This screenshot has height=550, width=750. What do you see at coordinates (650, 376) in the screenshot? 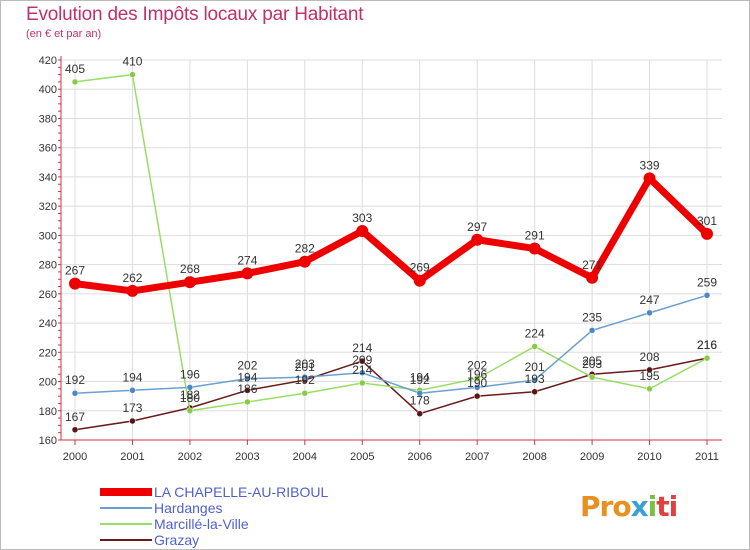
I see `data-label: 195` at bounding box center [650, 376].